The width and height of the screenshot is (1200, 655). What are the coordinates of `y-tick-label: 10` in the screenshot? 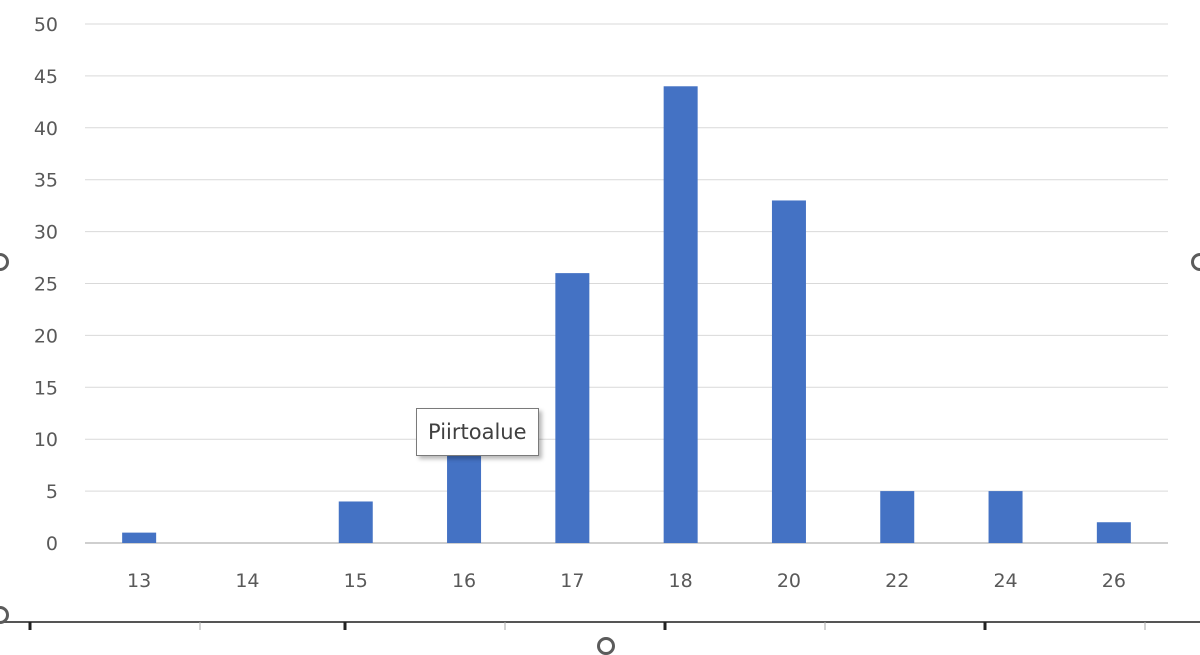 It's located at (46, 440).